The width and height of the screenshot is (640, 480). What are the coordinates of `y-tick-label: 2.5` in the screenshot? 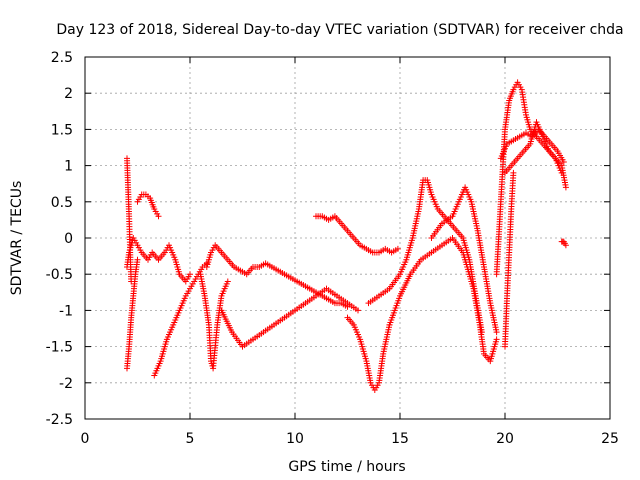 It's located at (62, 58).